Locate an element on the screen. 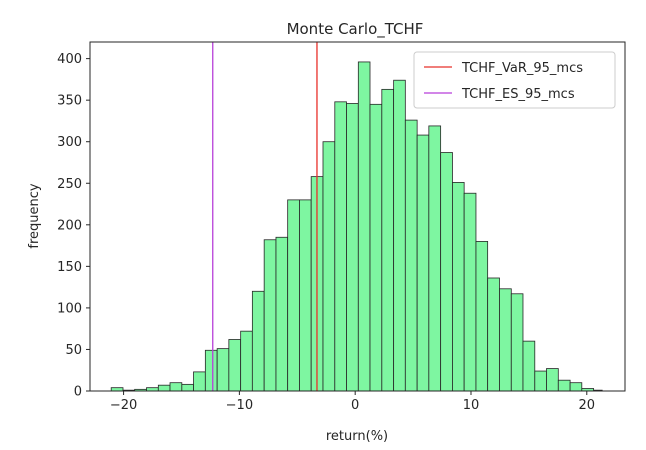 The width and height of the screenshot is (646, 450). legend-box is located at coordinates (514, 80).